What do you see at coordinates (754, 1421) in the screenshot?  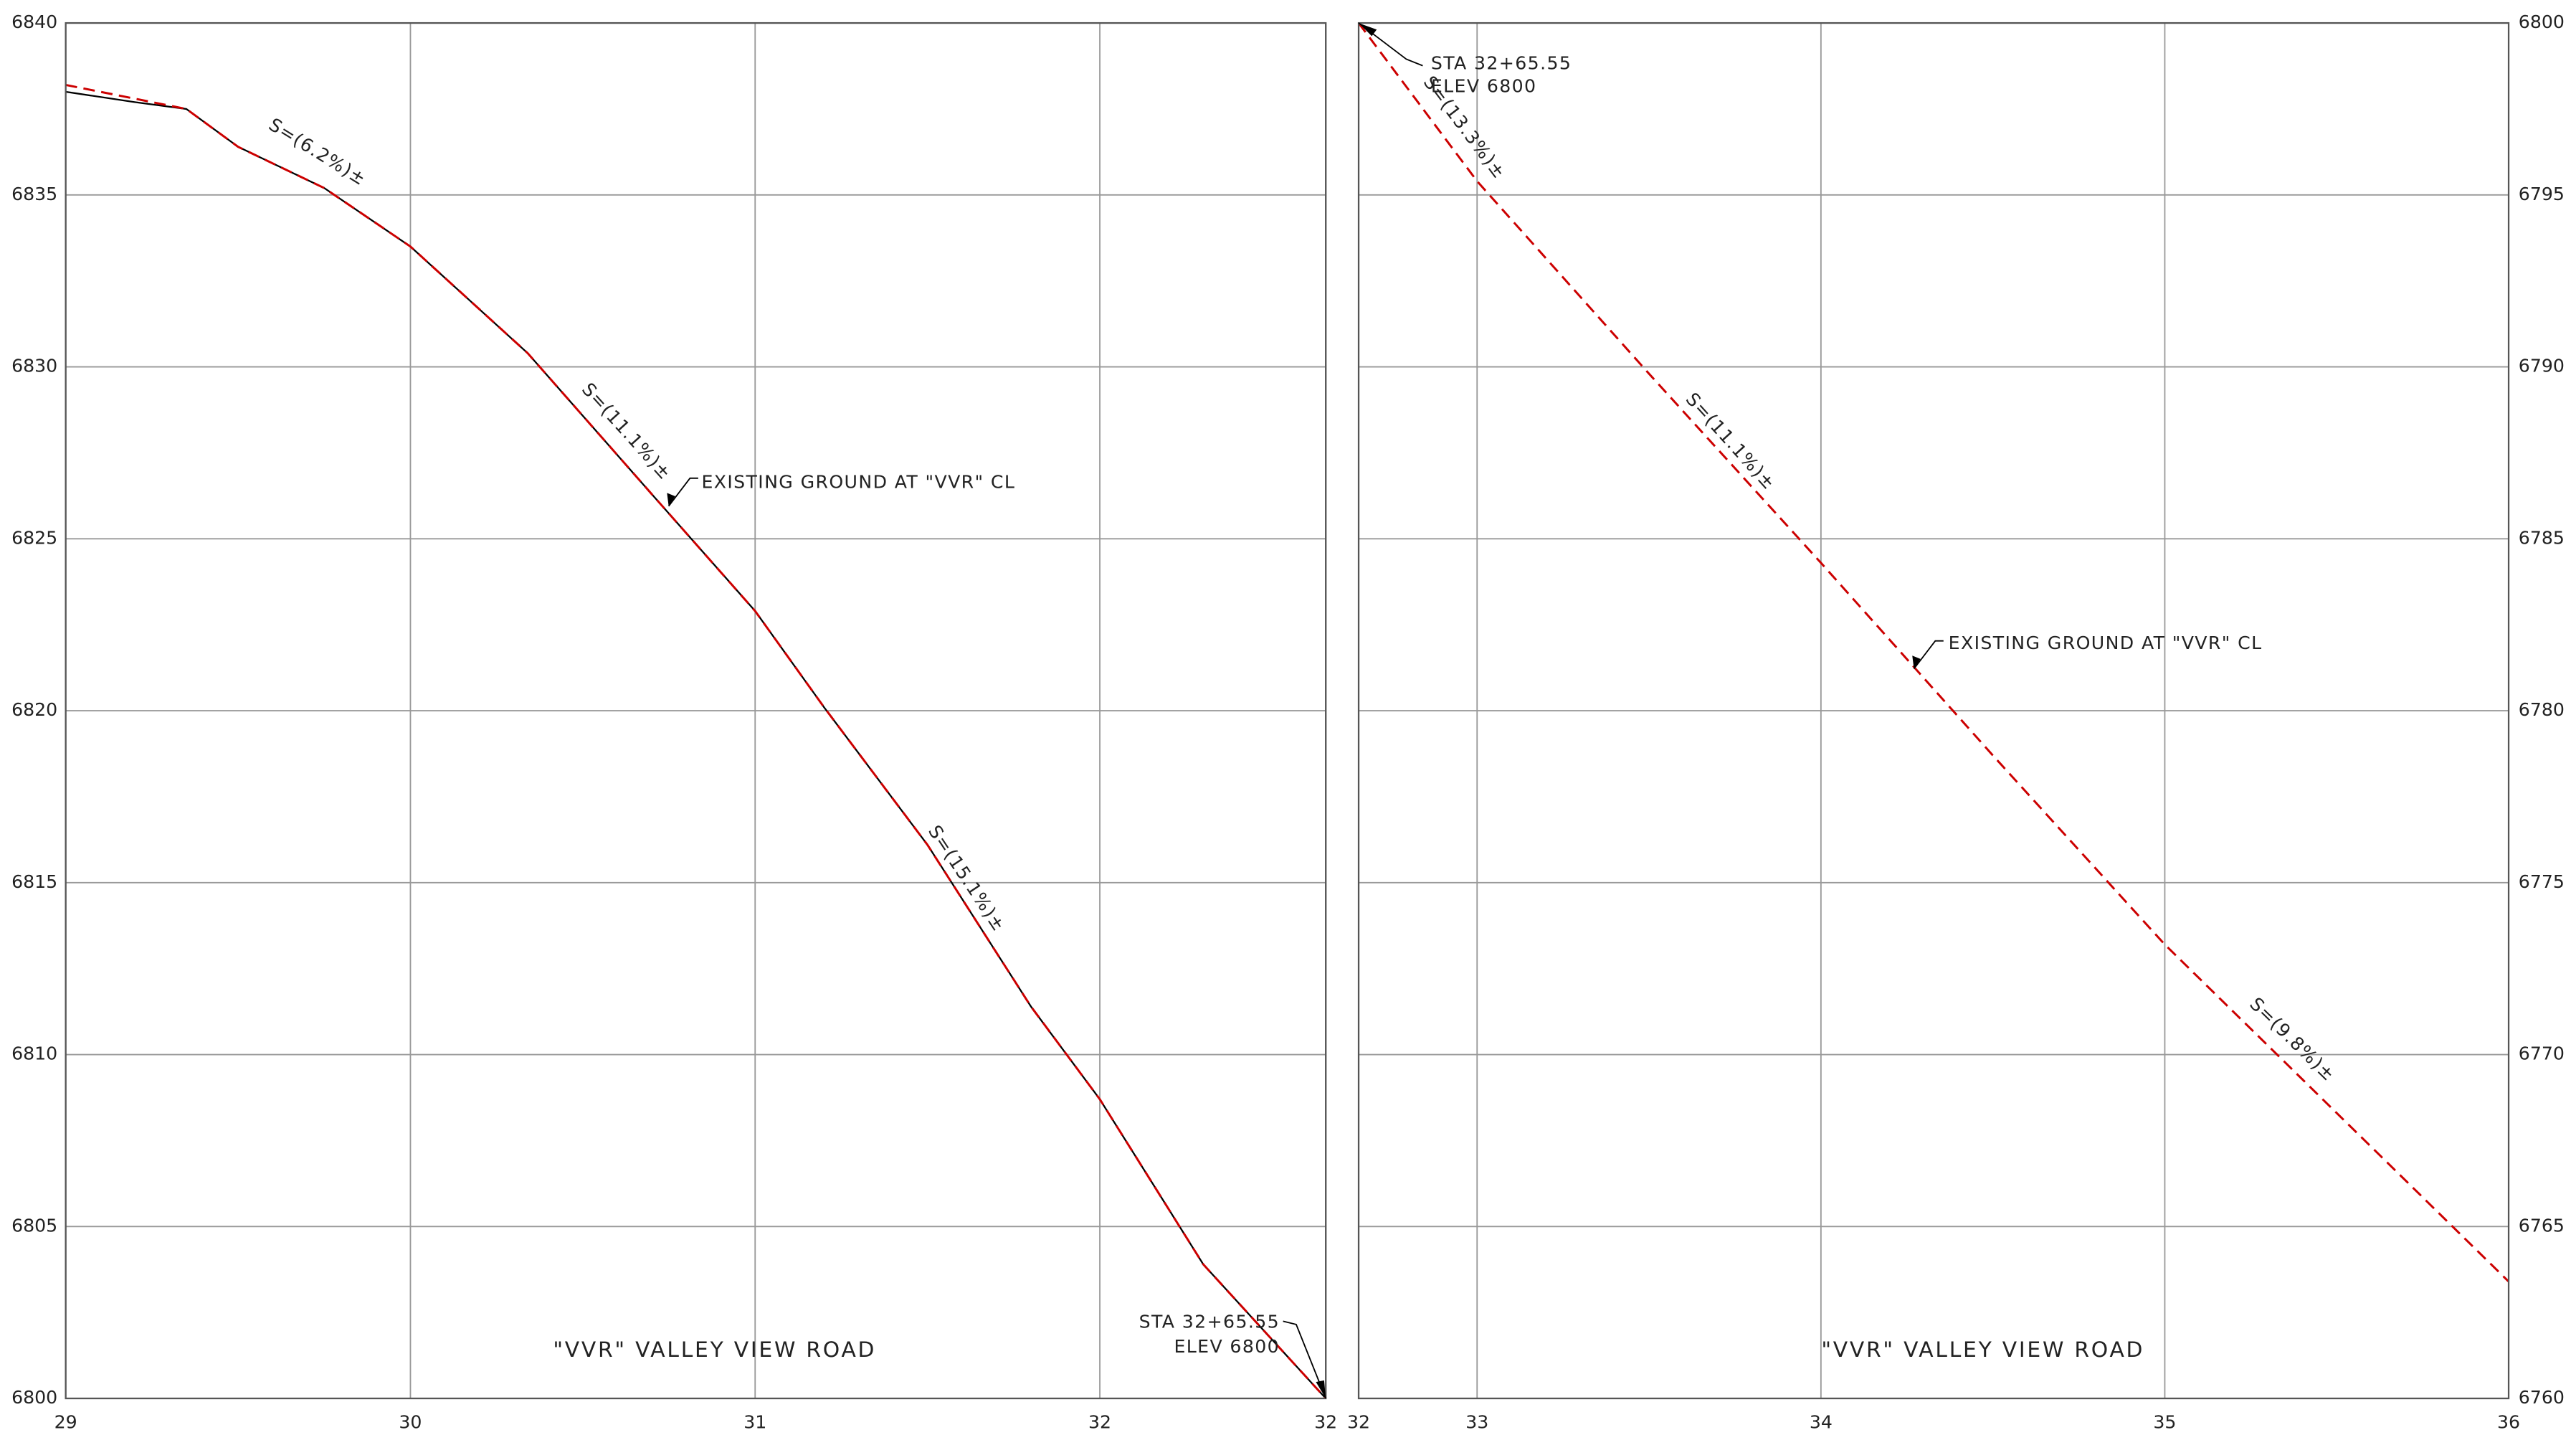 I see `x-tick-label: 31` at bounding box center [754, 1421].